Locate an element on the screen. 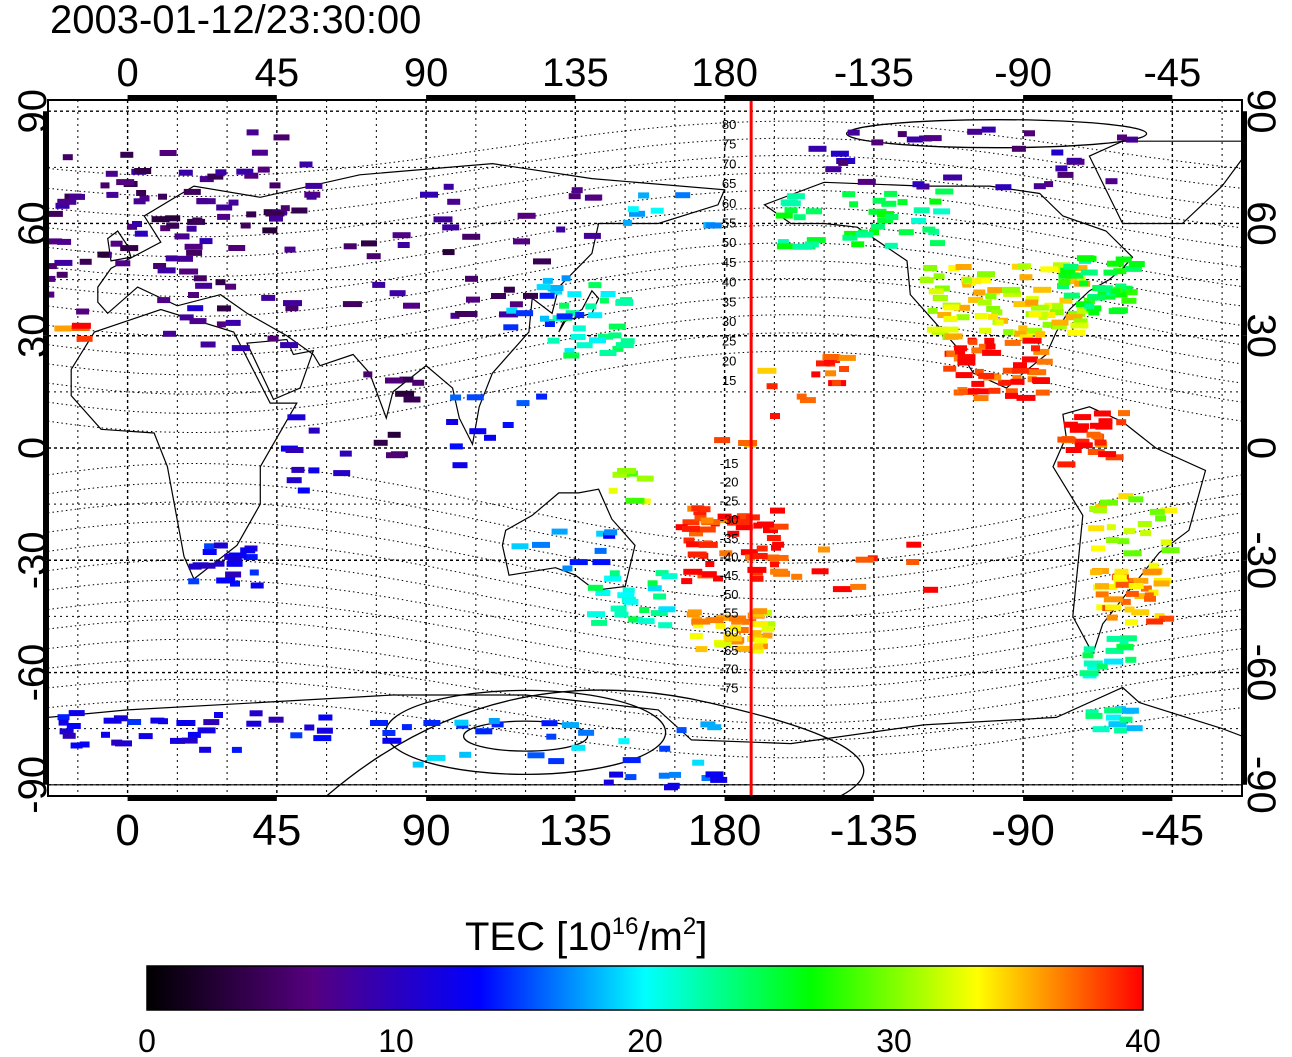  lon-tick-top: 135 is located at coordinates (575, 73).